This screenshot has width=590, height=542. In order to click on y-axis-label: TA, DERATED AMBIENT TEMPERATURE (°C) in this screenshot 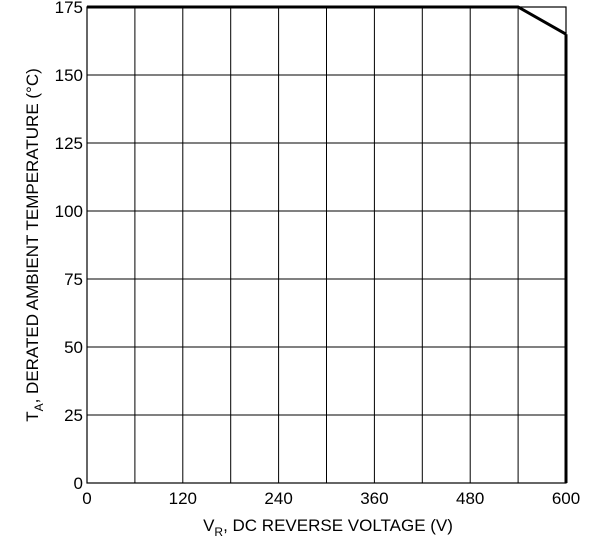, I will do `click(34, 245)`.